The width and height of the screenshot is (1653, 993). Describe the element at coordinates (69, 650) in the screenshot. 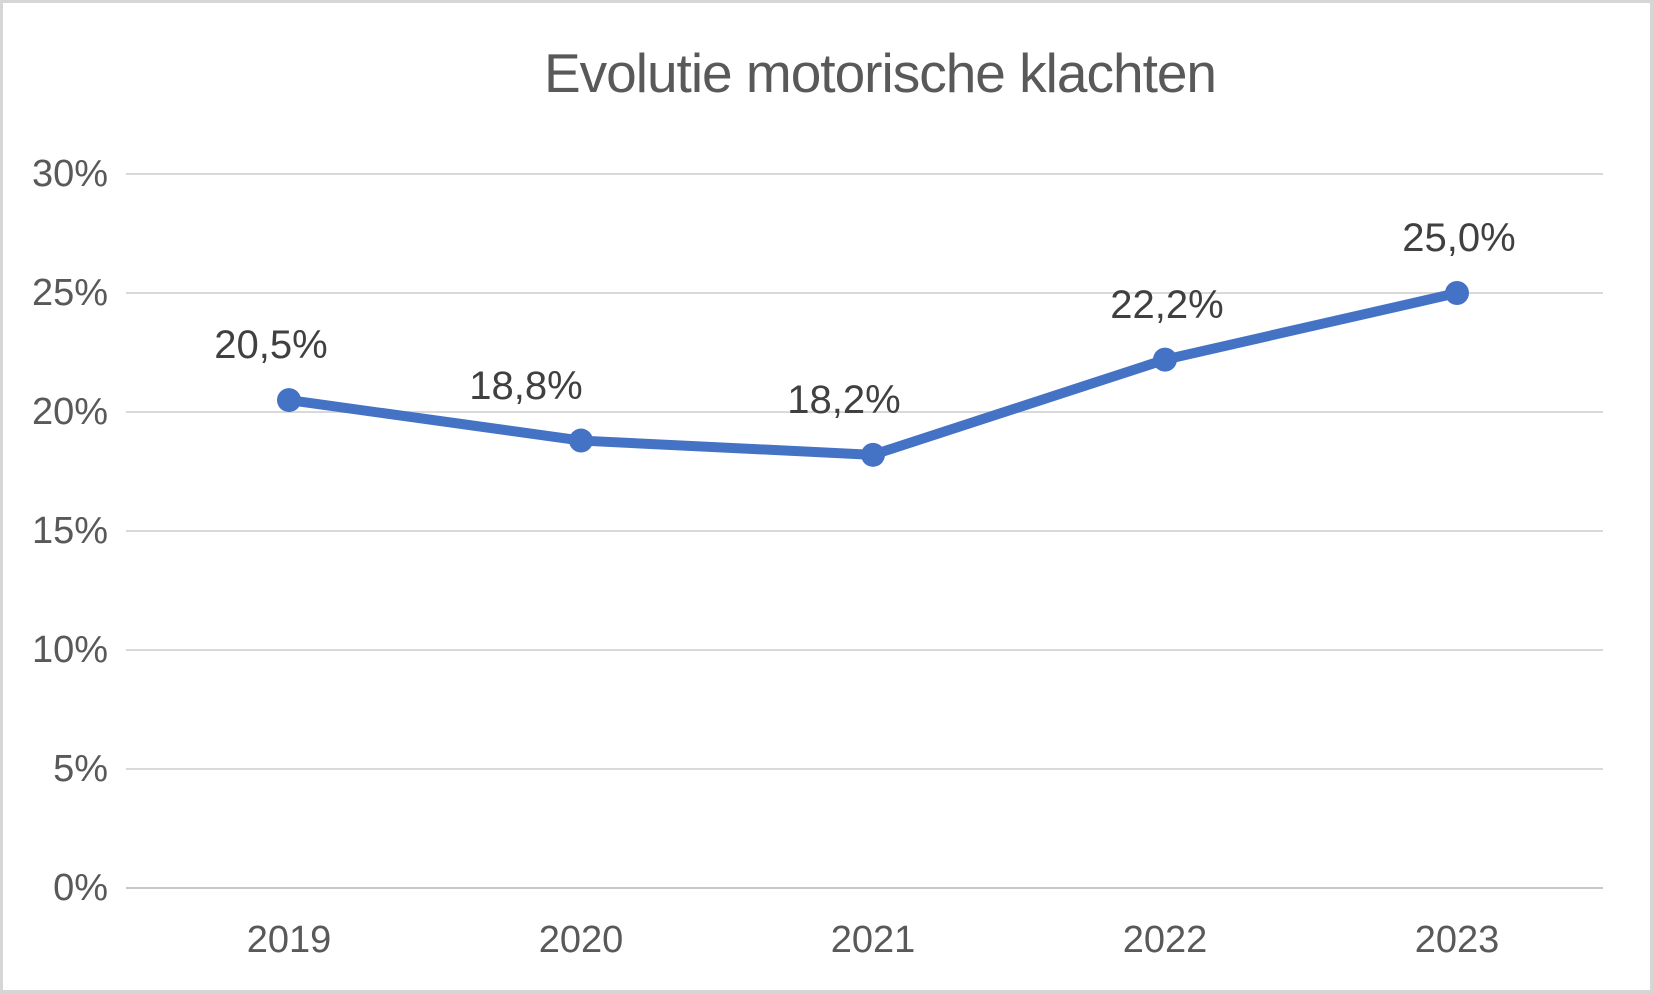

I see `y-axis-tick-label: 10%` at that location.